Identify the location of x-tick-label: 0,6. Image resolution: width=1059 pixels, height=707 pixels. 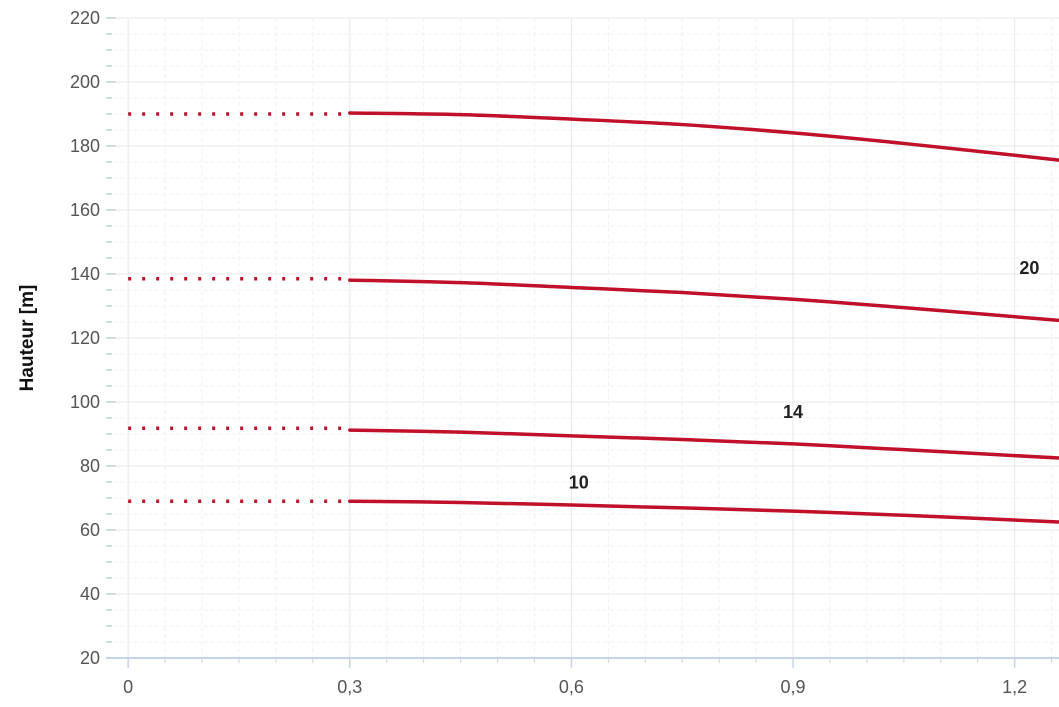
(571, 687).